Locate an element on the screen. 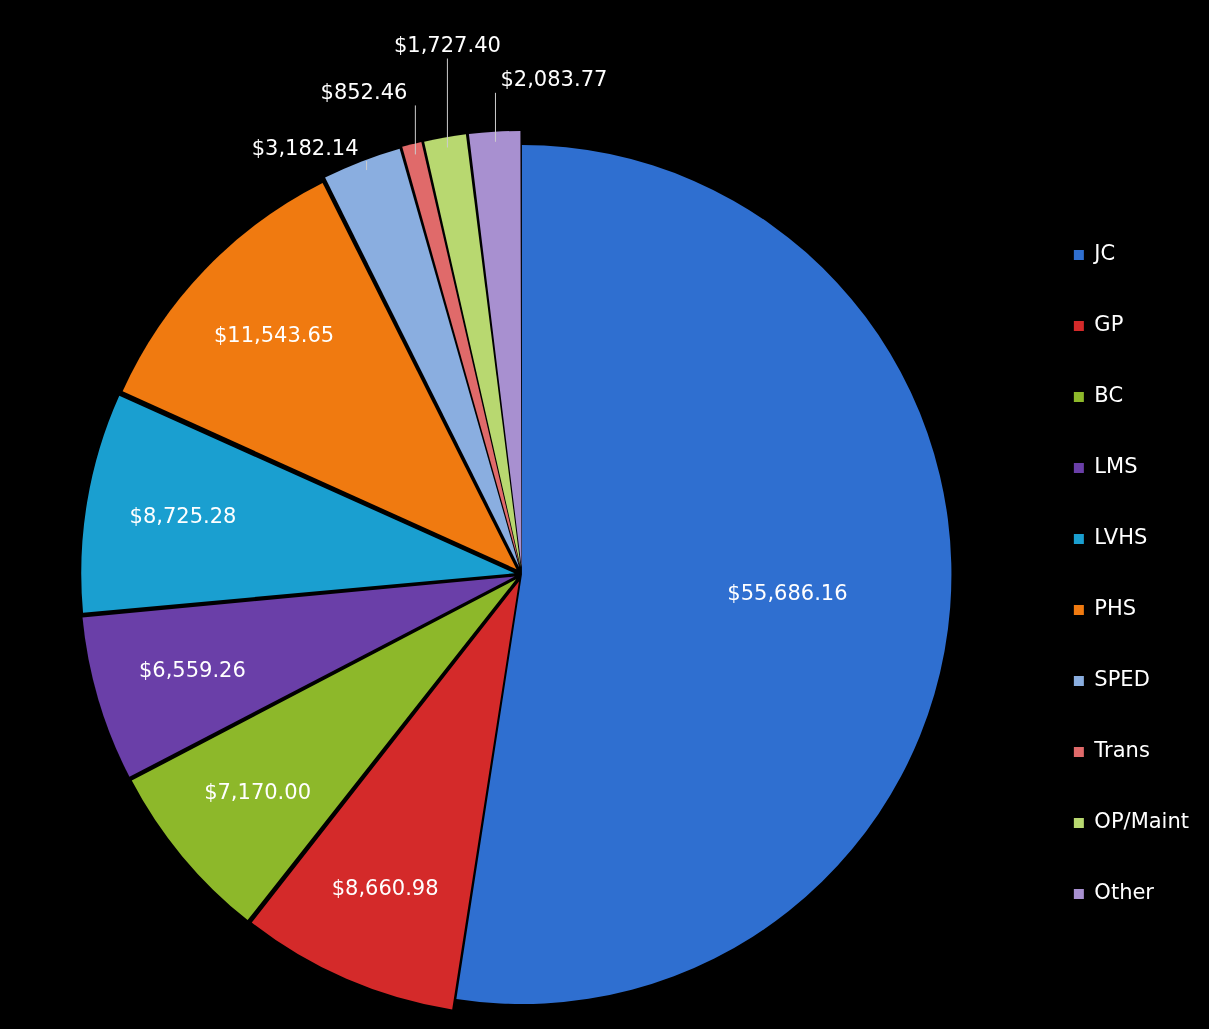 Image resolution: width=1209 pixels, height=1029 pixels. legend-label: SPED is located at coordinates (1122, 679).